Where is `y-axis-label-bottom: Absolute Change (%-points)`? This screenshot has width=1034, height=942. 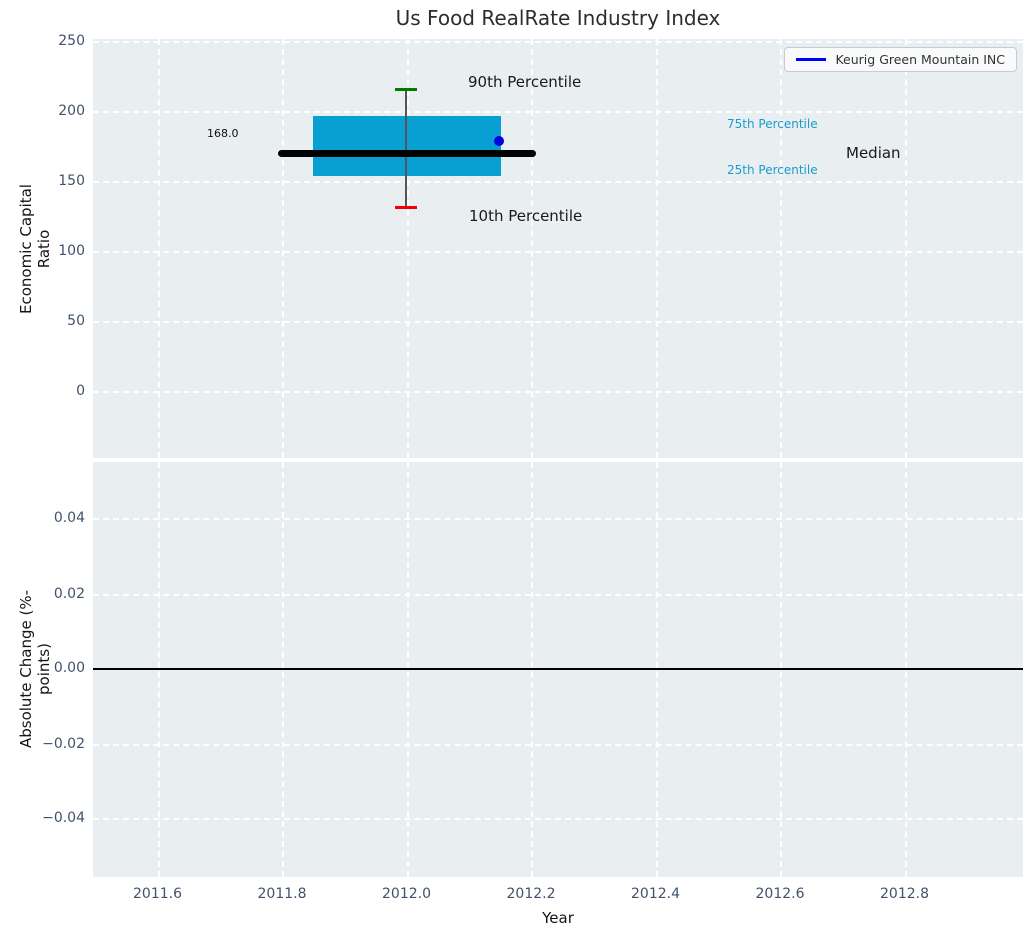
y-axis-label-bottom: Absolute Change (%-points) is located at coordinates (35, 669).